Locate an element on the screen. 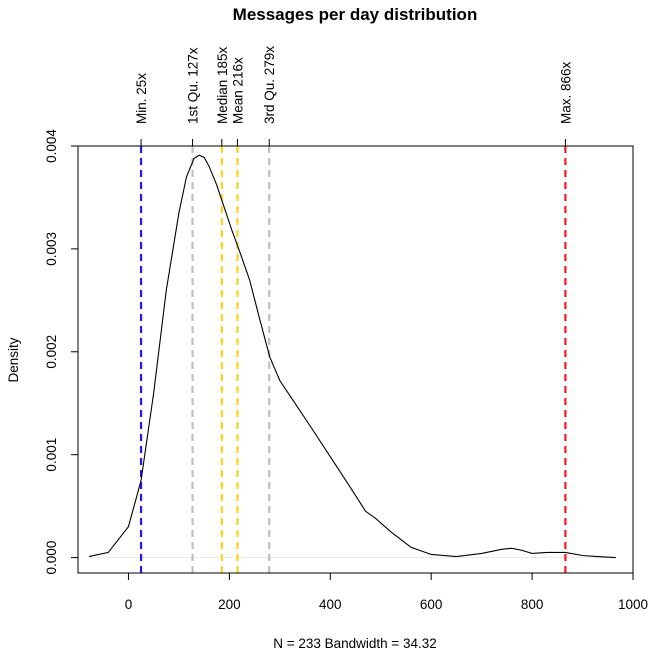 The width and height of the screenshot is (672, 672). y-tick-label-4: 0.004 is located at coordinates (51, 146).